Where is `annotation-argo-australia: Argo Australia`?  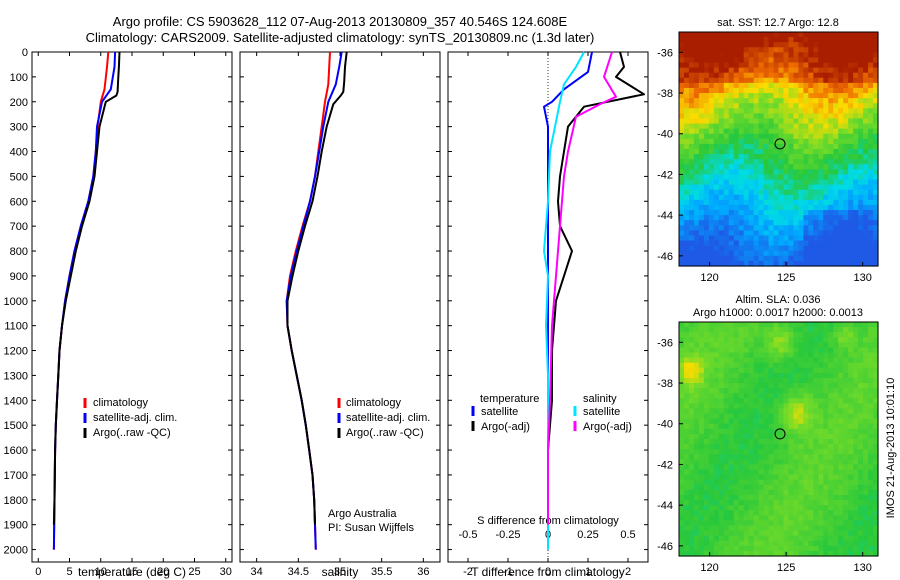
annotation-argo-australia: Argo Australia is located at coordinates (362, 514).